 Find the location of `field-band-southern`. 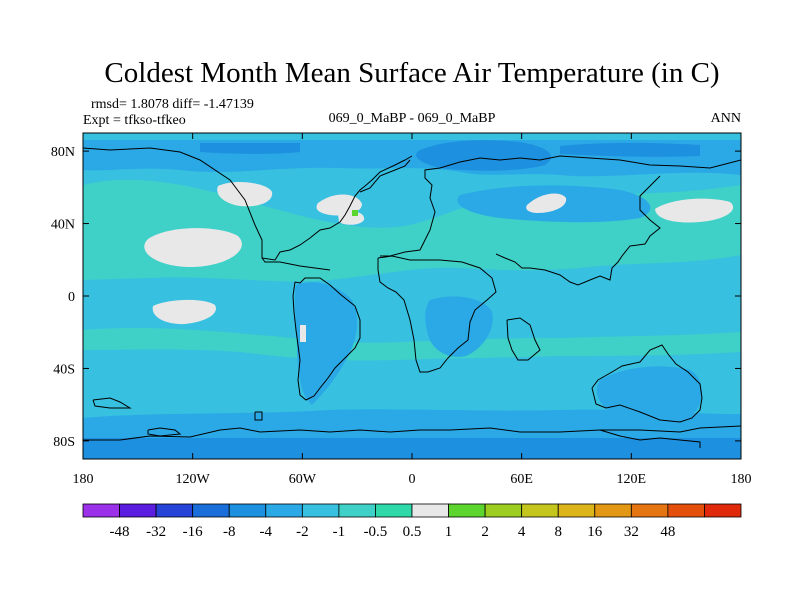

field-band-southern is located at coordinates (412, 344).